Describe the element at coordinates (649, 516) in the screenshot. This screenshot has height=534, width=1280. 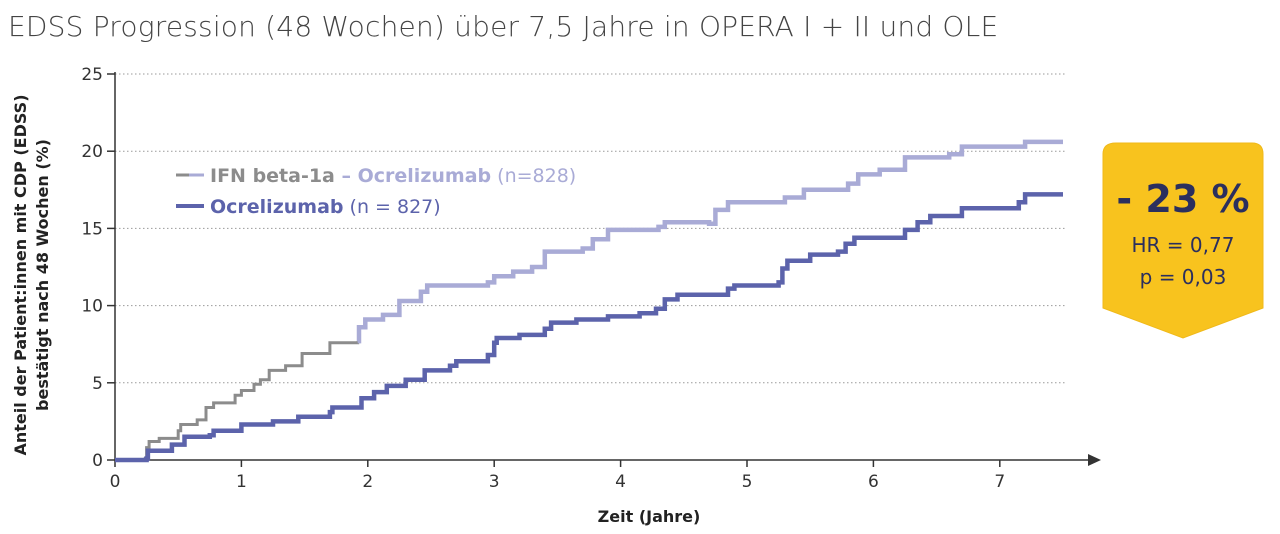
I see `x-axis-title: Zeit (Jahre)` at that location.